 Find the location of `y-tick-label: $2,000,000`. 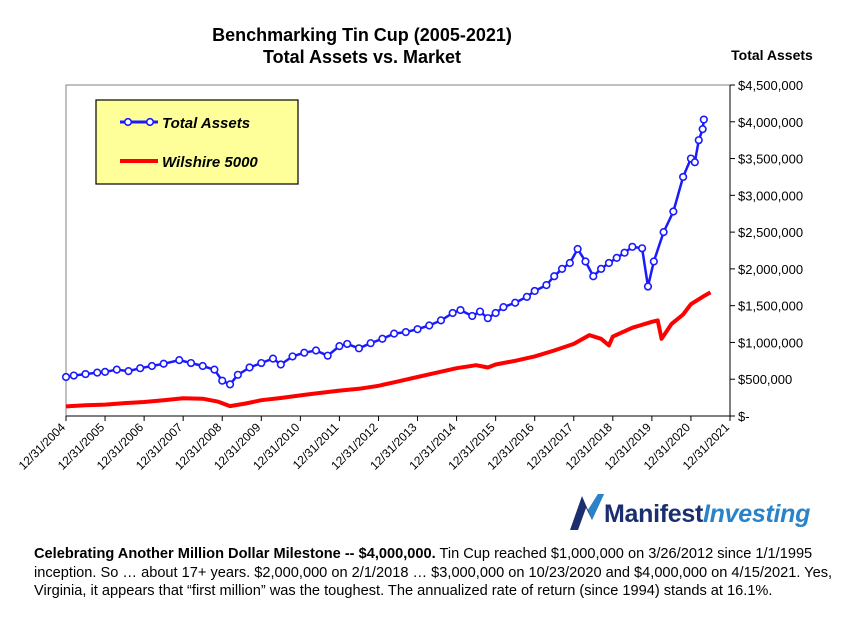

y-tick-label: $2,000,000 is located at coordinates (770, 269).